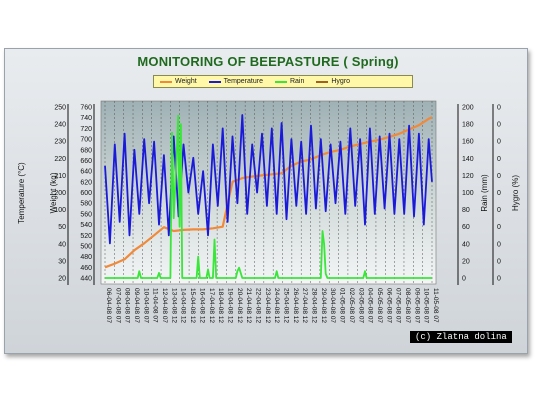 The image size is (536, 402). I want to click on weight-tick-label: 580, so click(86, 204).